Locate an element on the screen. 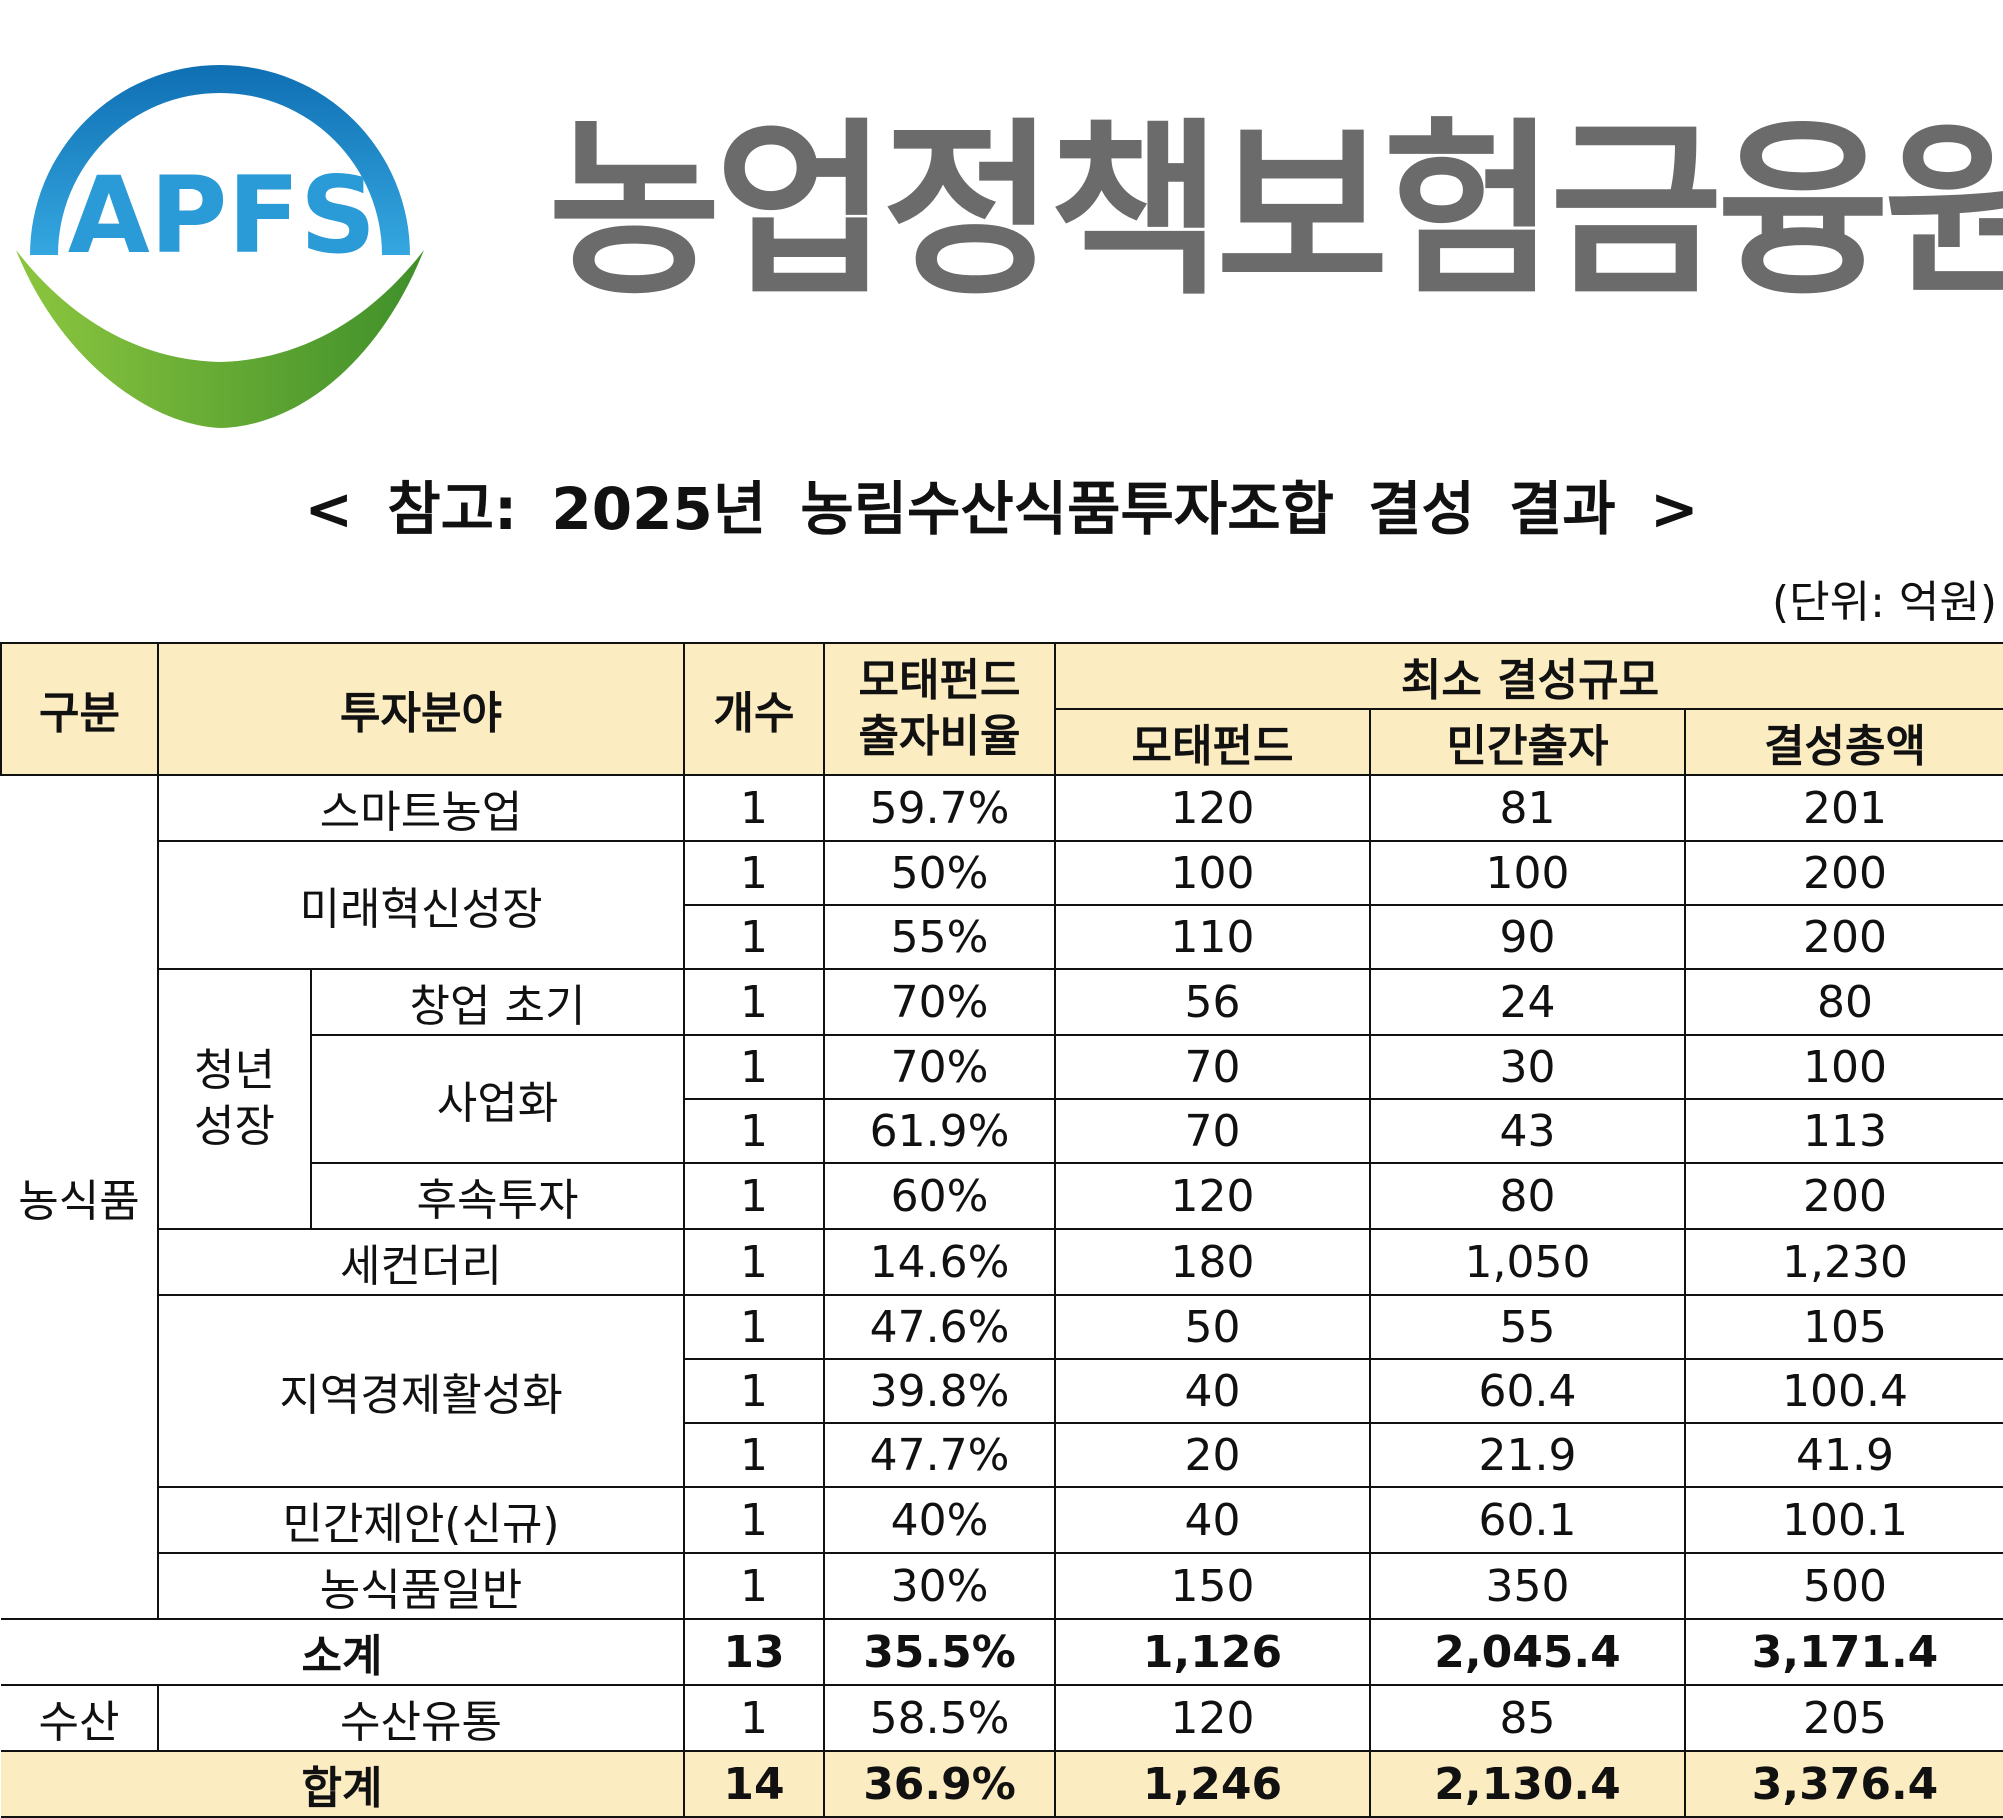  logo-text: APFS is located at coordinates (222, 215).